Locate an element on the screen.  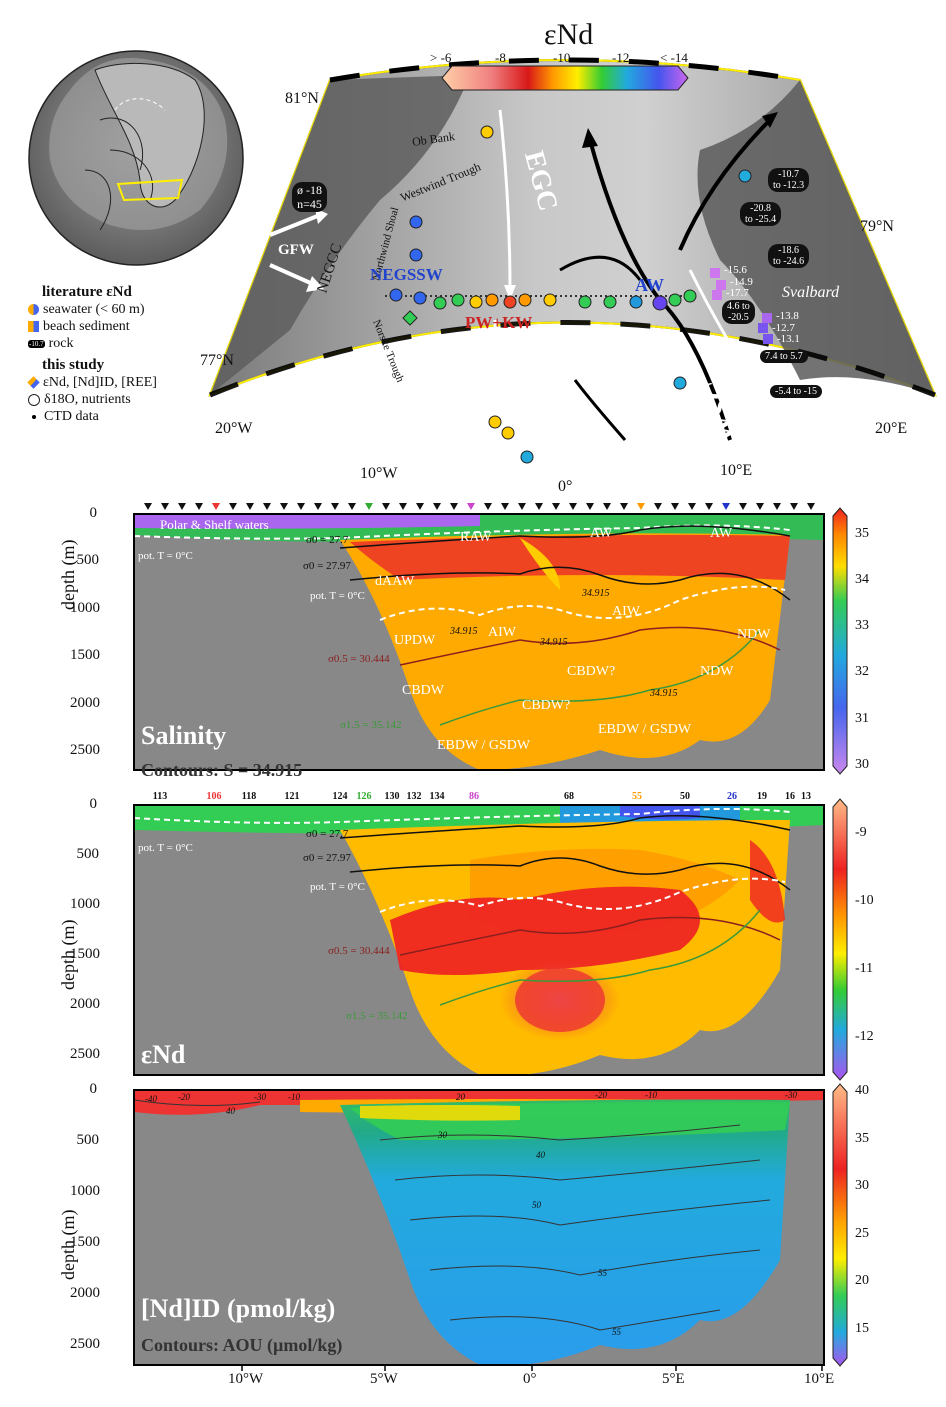
aou-lbl-10: 55 is located at coordinates (616, 1332).